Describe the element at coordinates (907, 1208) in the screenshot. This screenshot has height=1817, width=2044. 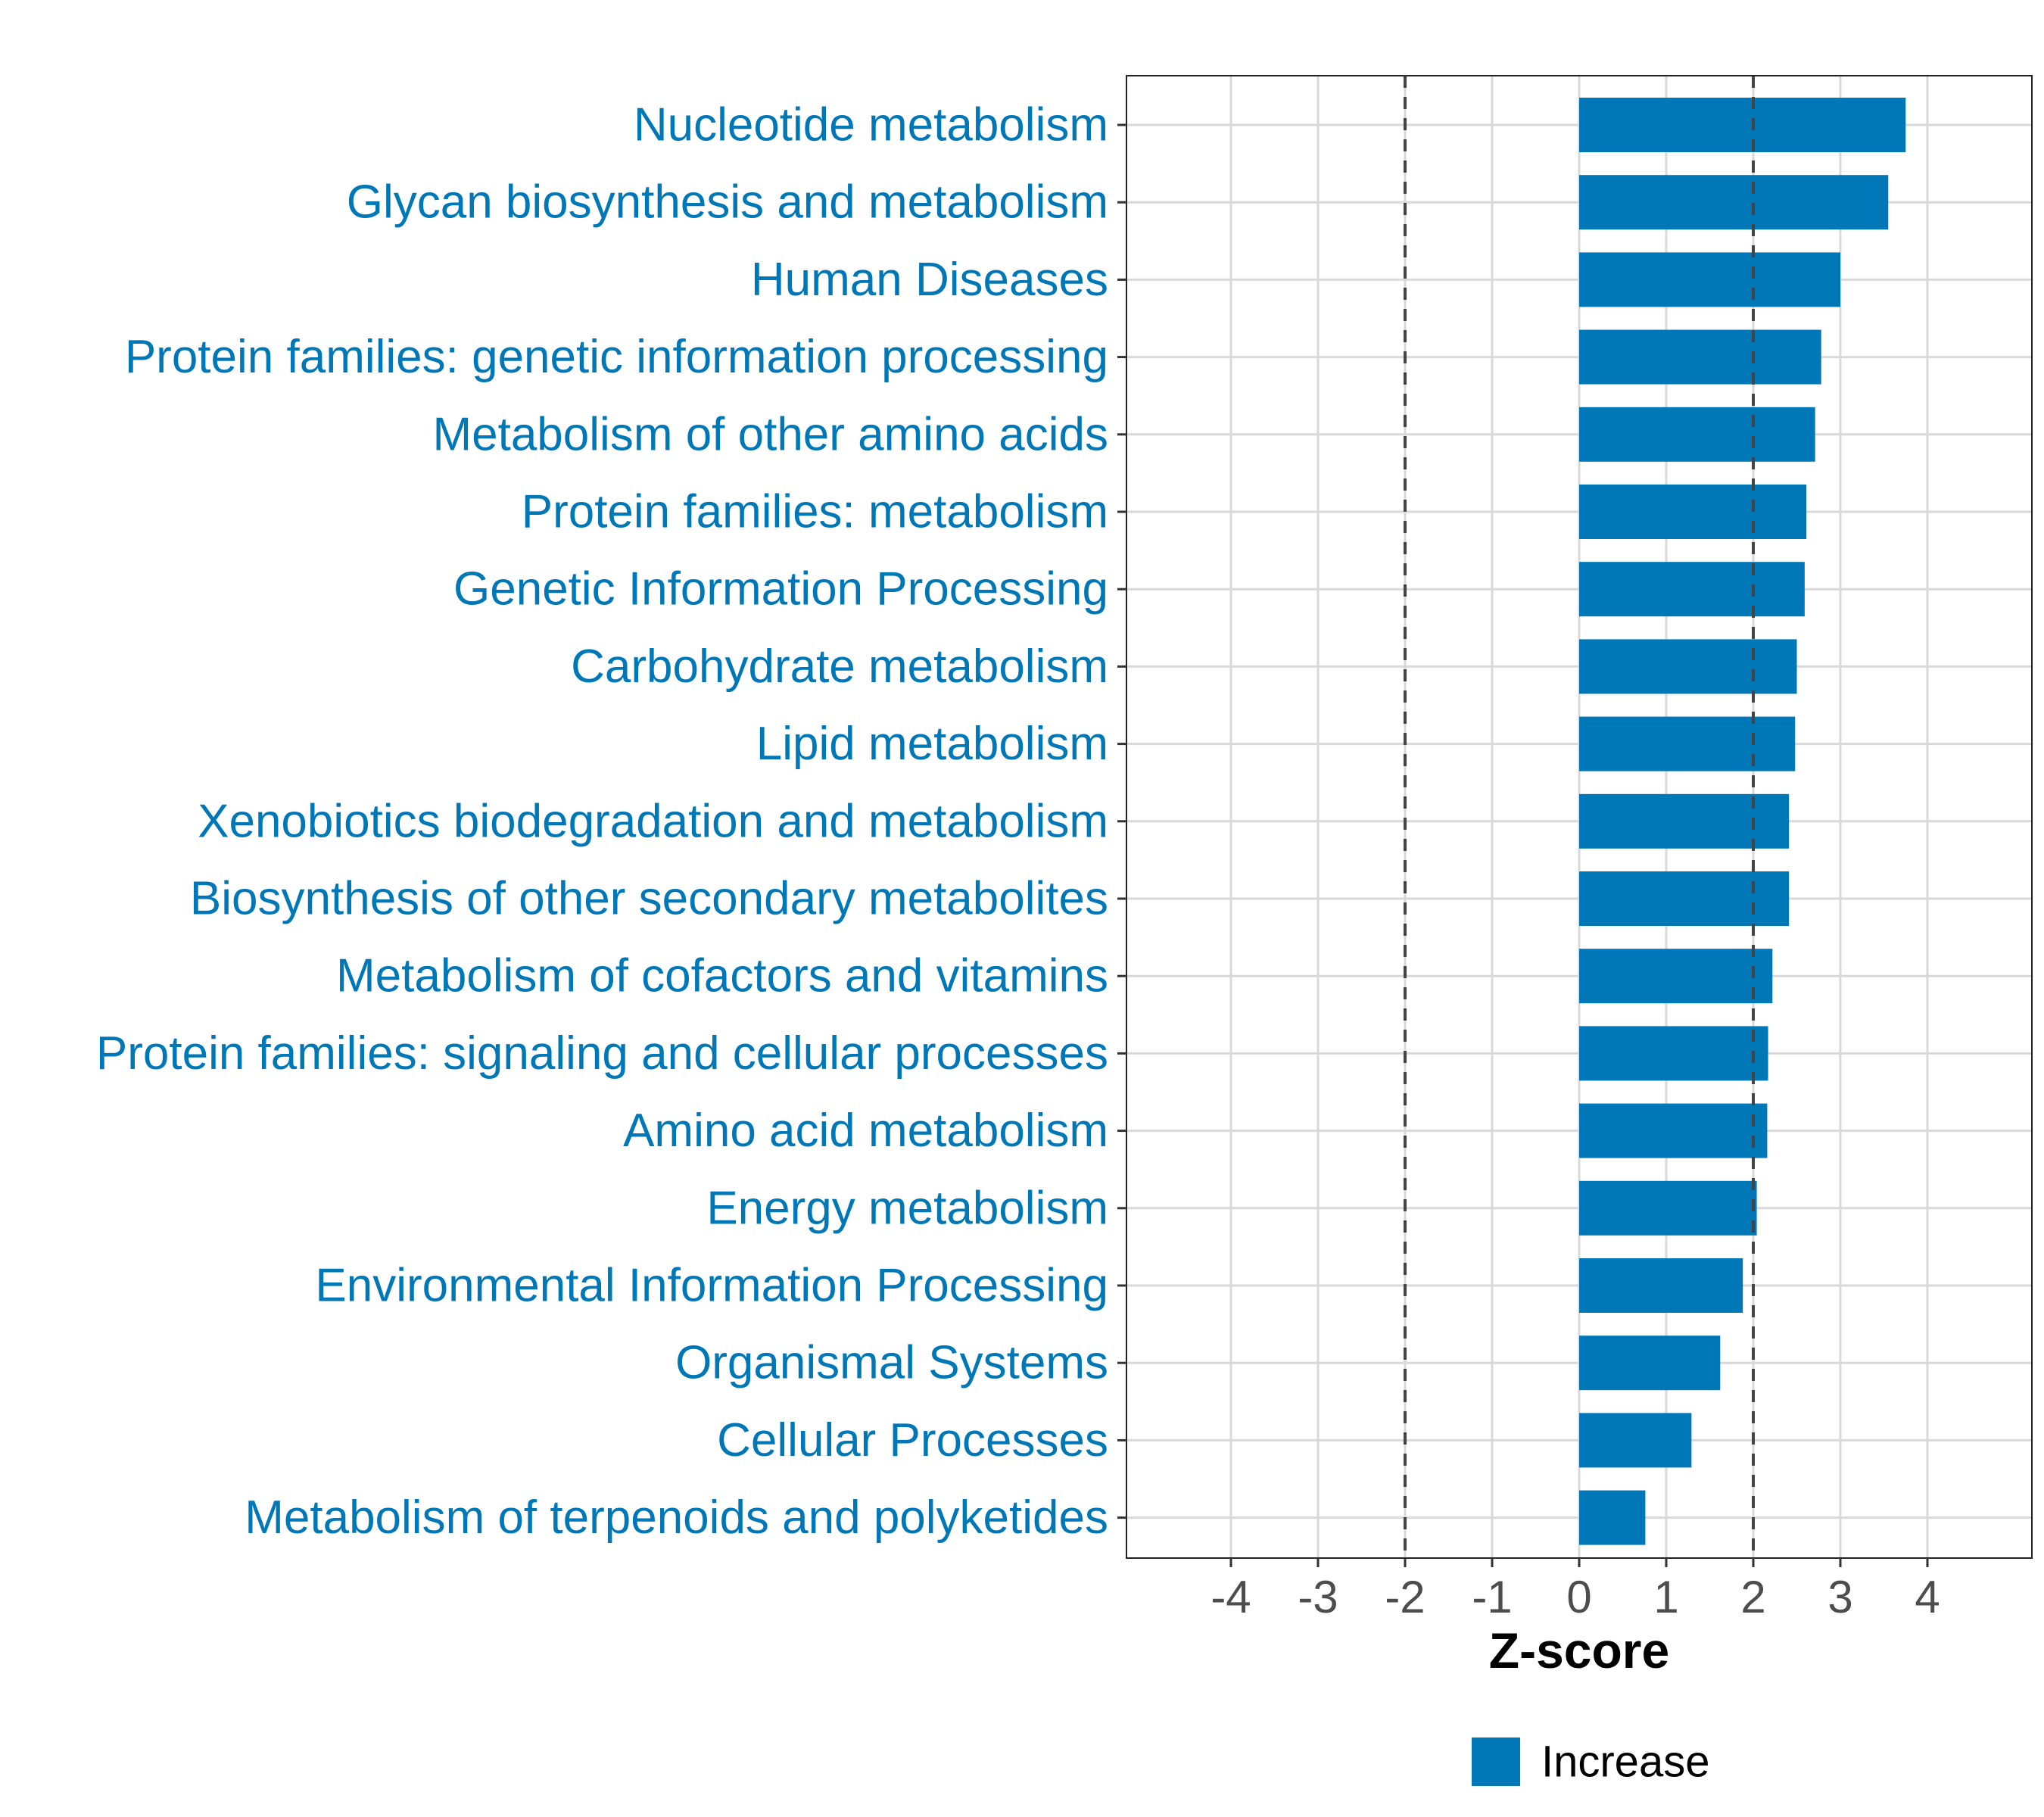
I see `category-label-14: Energy metabolism` at that location.